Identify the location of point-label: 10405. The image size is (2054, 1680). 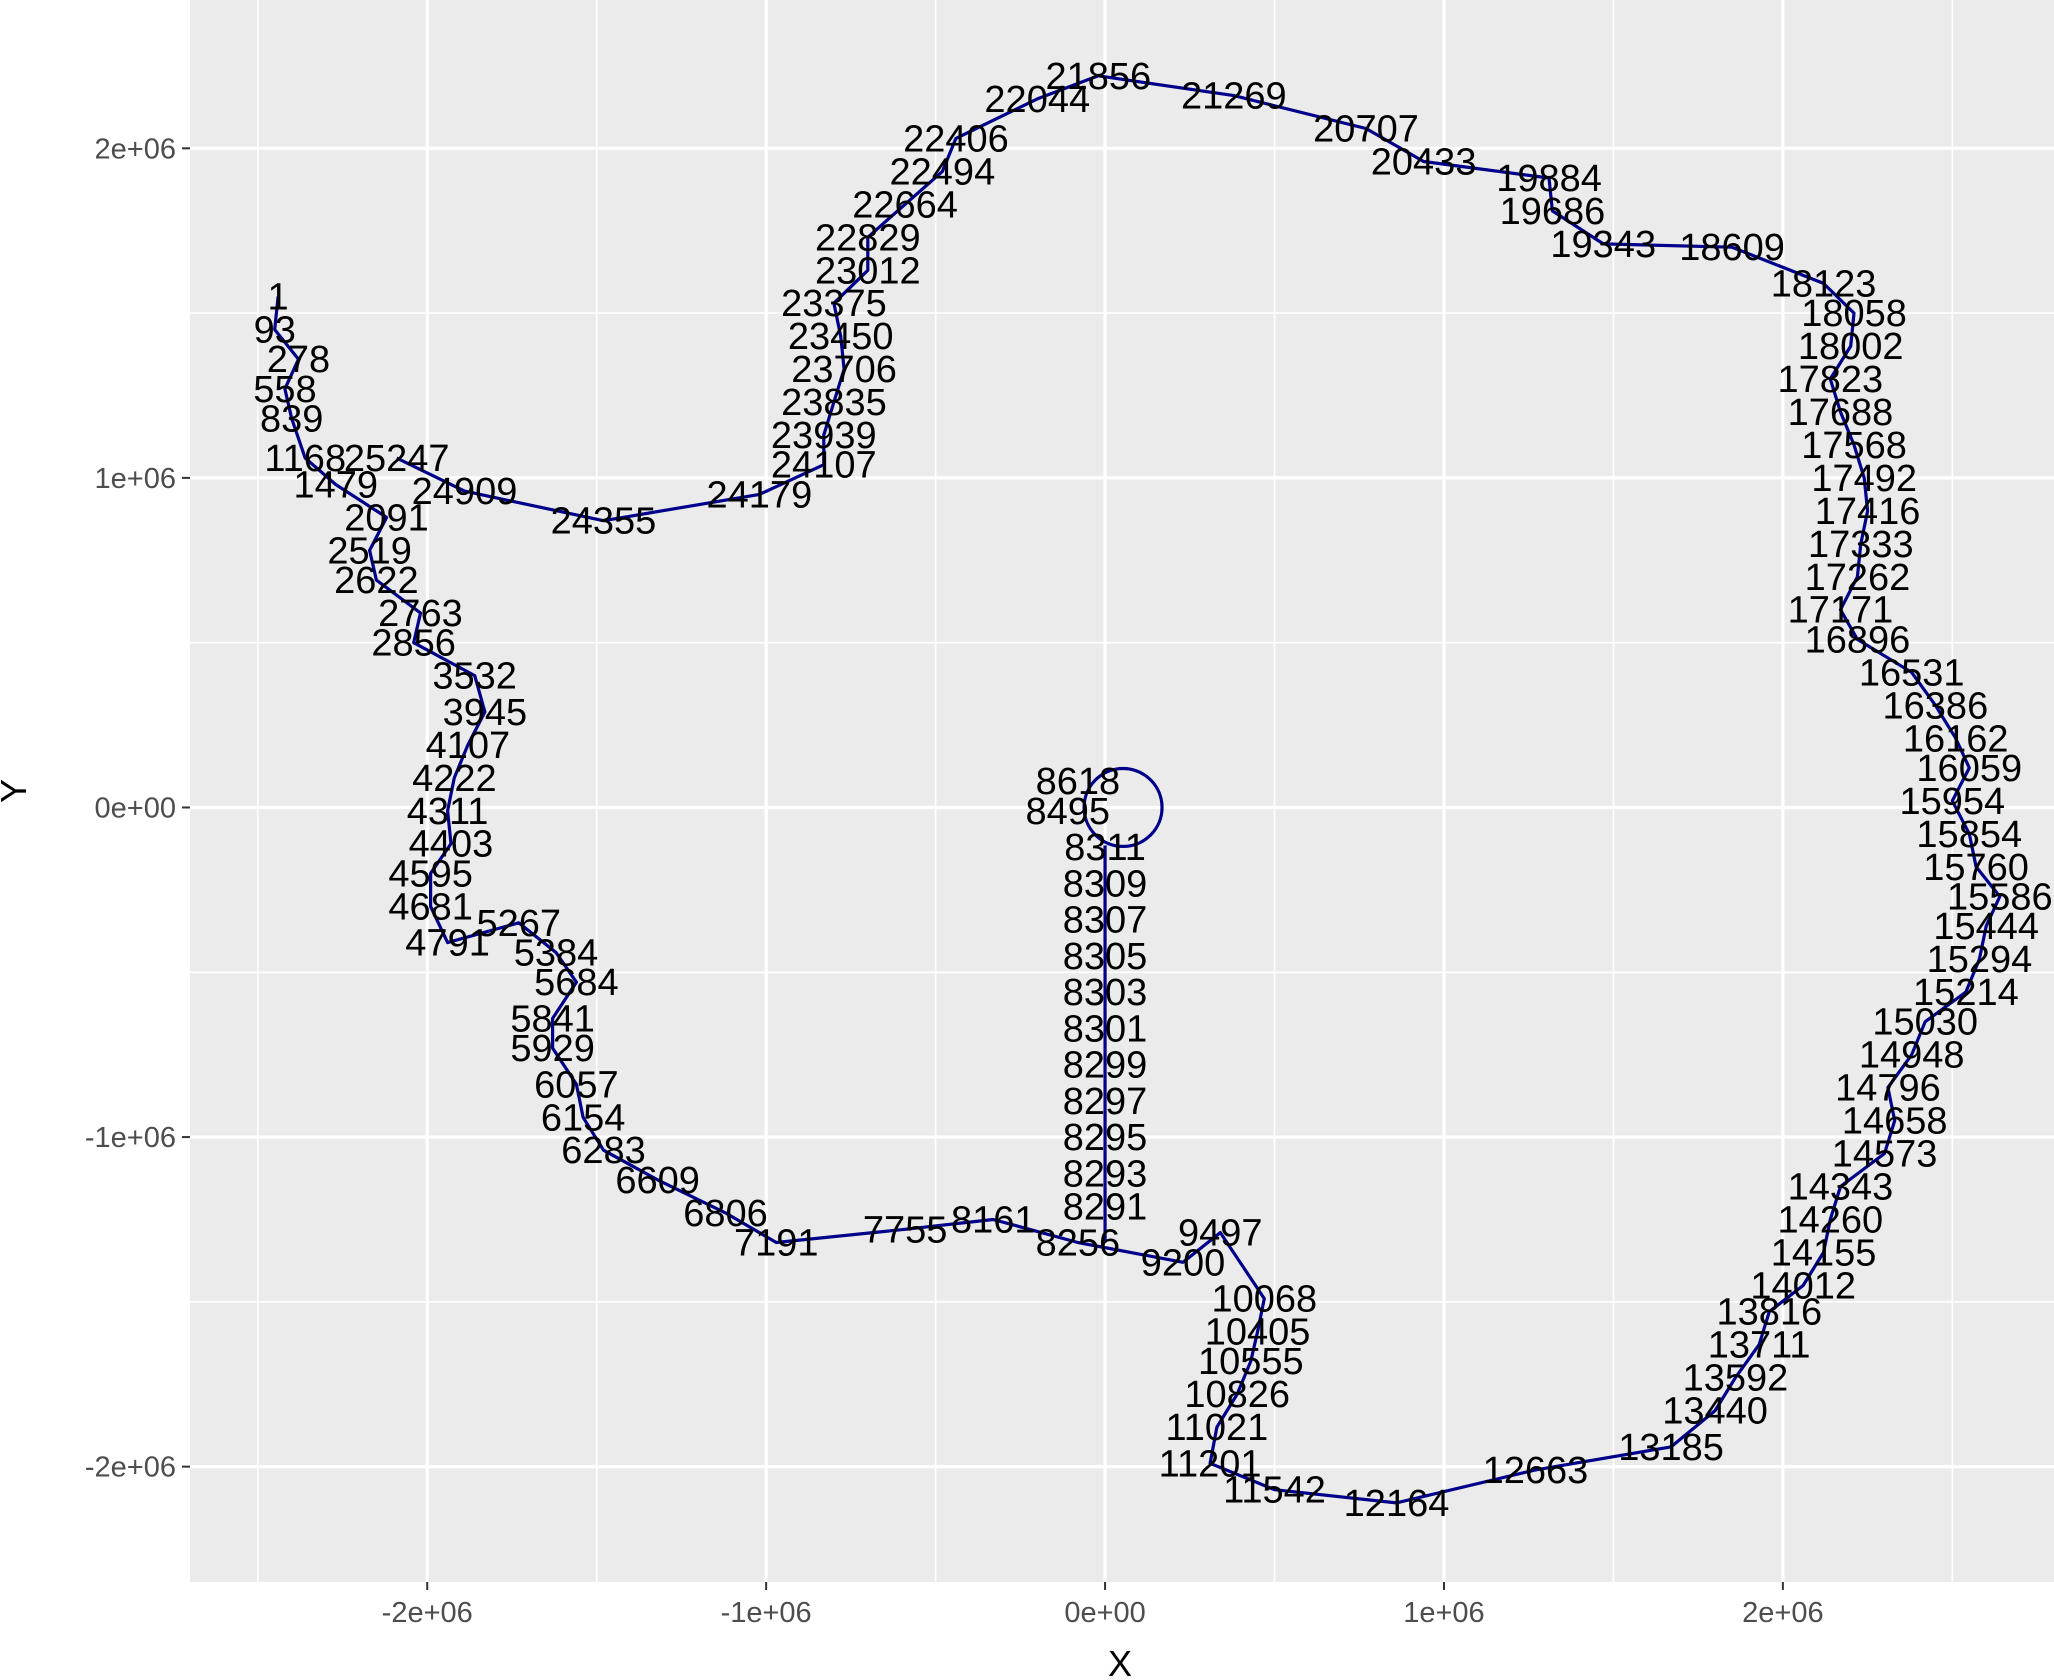
(1258, 1333).